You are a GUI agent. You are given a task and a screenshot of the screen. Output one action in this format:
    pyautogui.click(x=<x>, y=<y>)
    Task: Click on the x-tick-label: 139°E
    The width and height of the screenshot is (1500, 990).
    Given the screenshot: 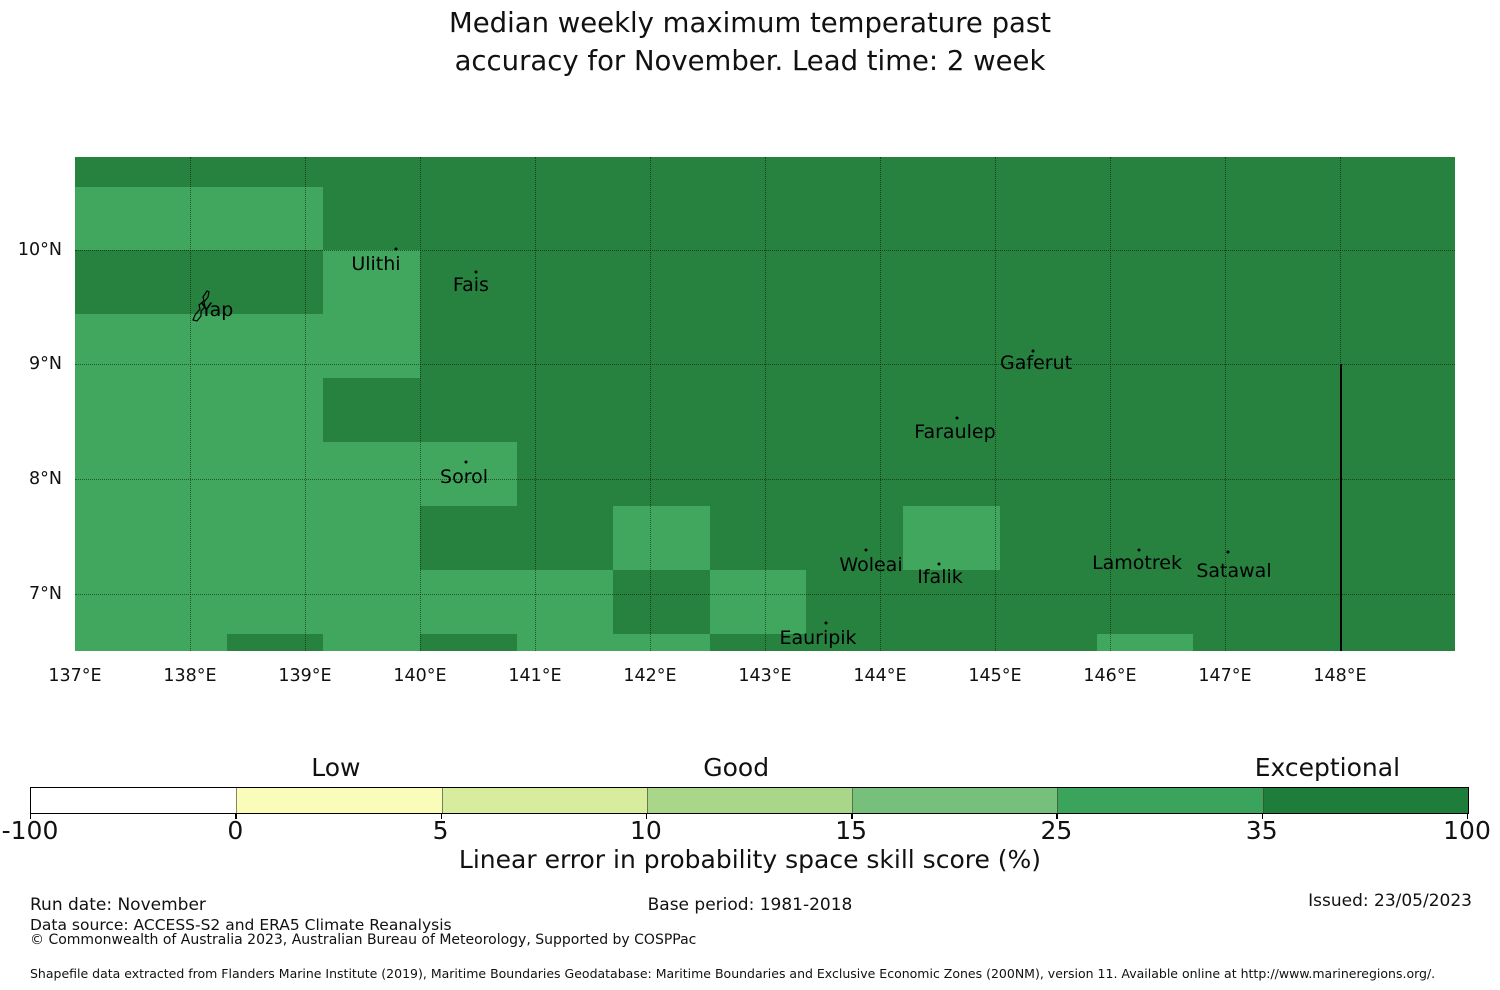 What is the action you would take?
    pyautogui.click(x=305, y=676)
    